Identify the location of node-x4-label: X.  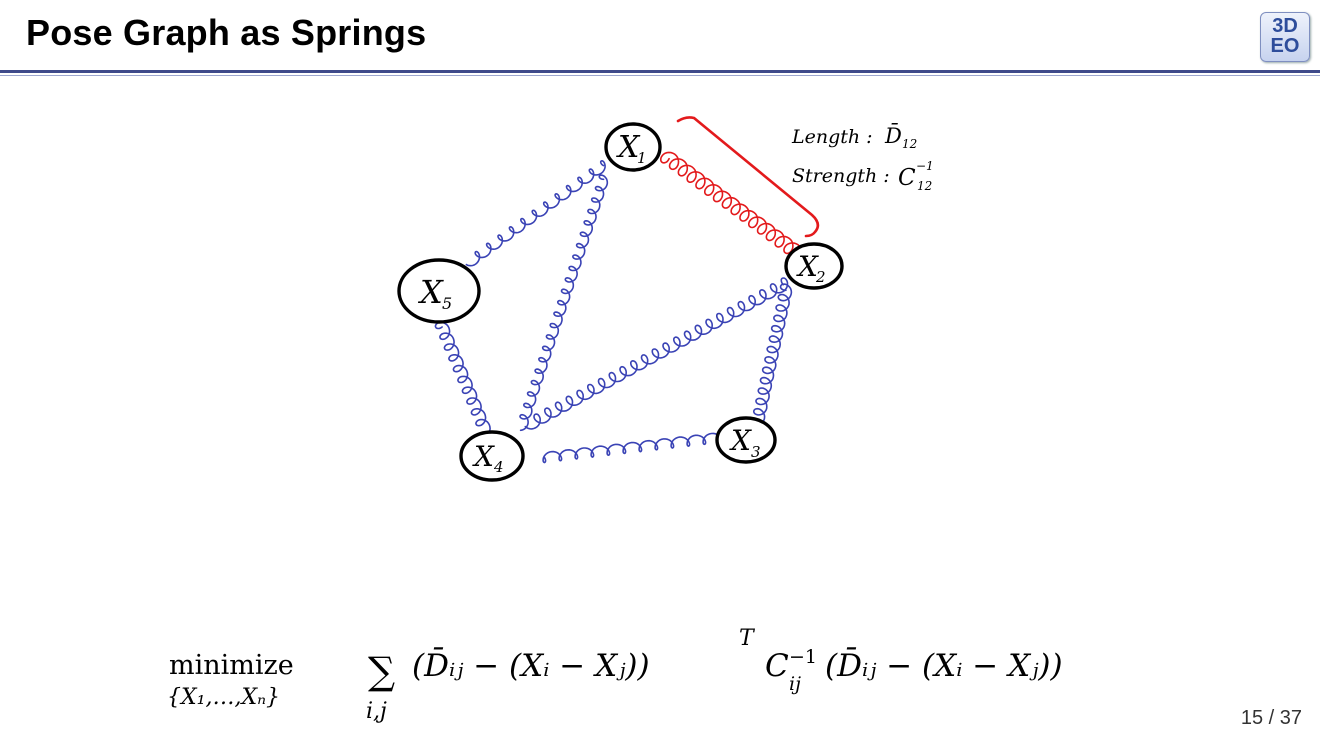
(483, 456).